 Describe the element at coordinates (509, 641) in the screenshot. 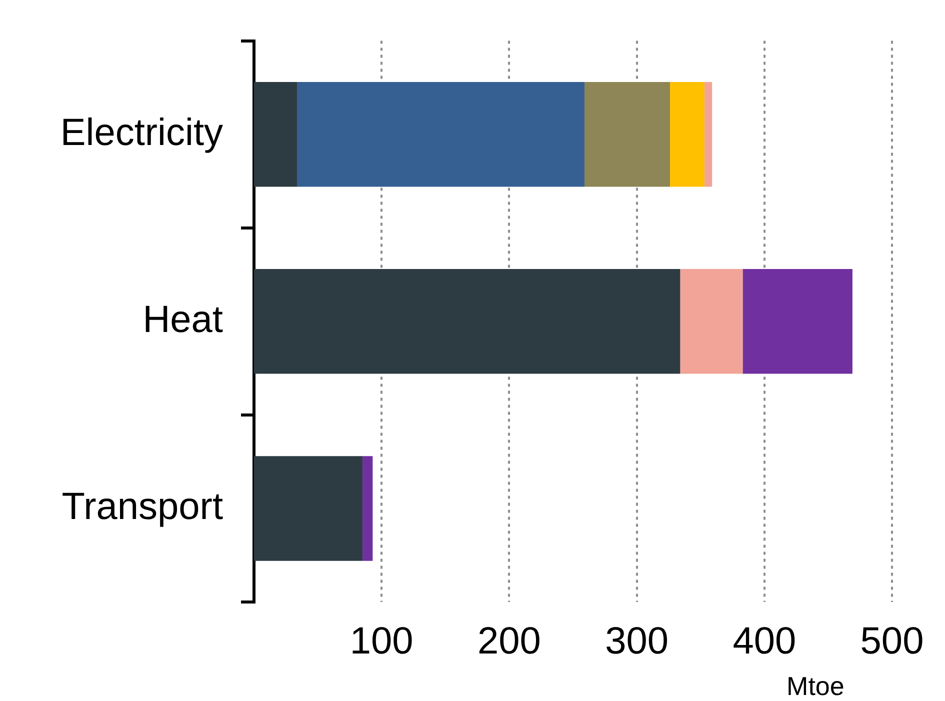

I see `x-tick-label: 200` at that location.